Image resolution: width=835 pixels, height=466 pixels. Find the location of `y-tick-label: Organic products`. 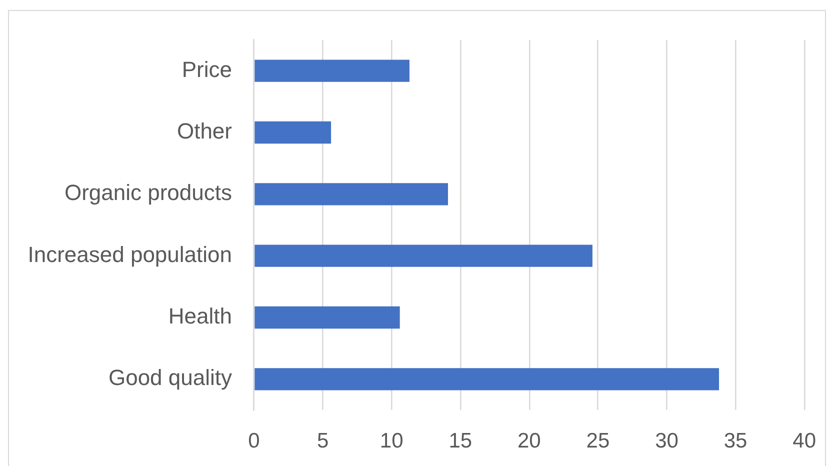

y-tick-label: Organic products is located at coordinates (148, 193).